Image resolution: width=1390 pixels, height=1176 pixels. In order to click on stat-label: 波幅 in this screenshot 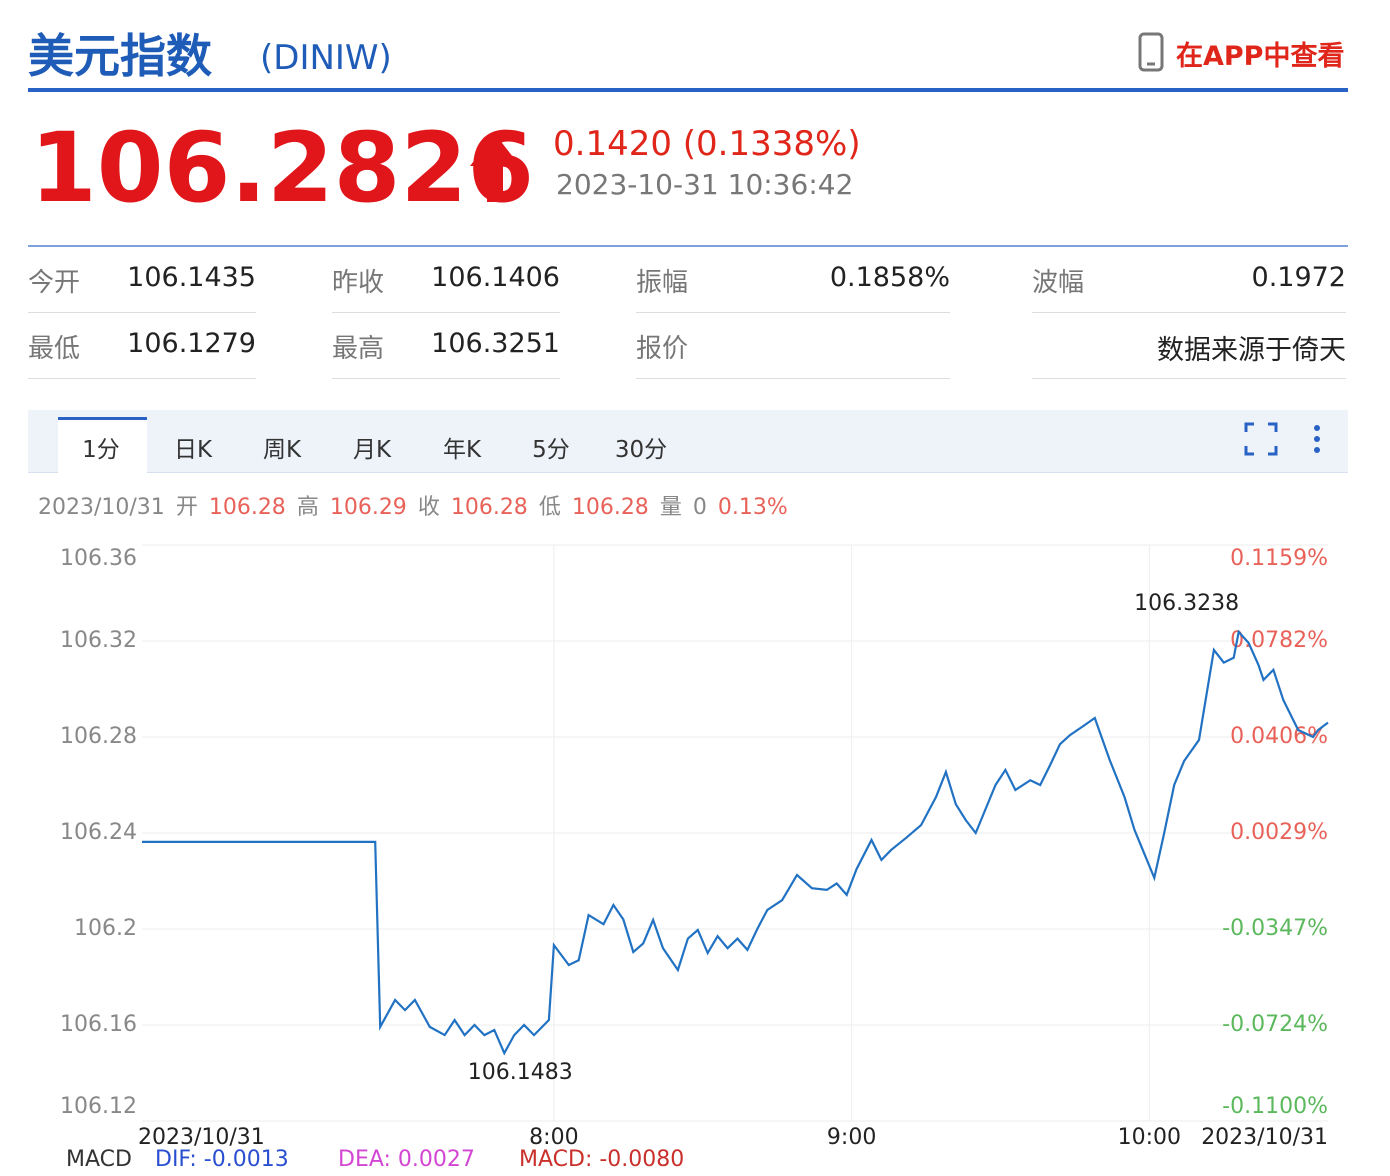, I will do `click(1058, 283)`.